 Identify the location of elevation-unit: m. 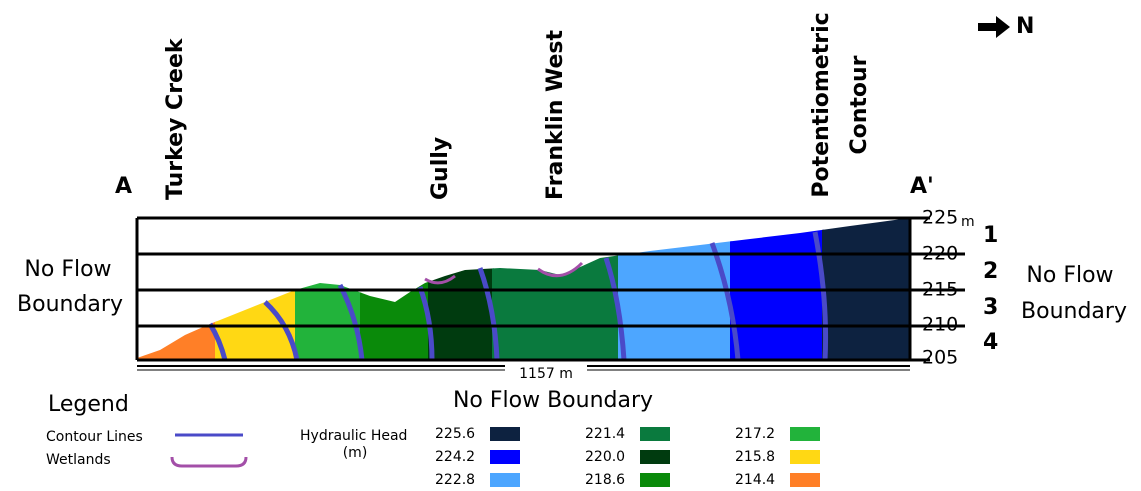
(968, 222).